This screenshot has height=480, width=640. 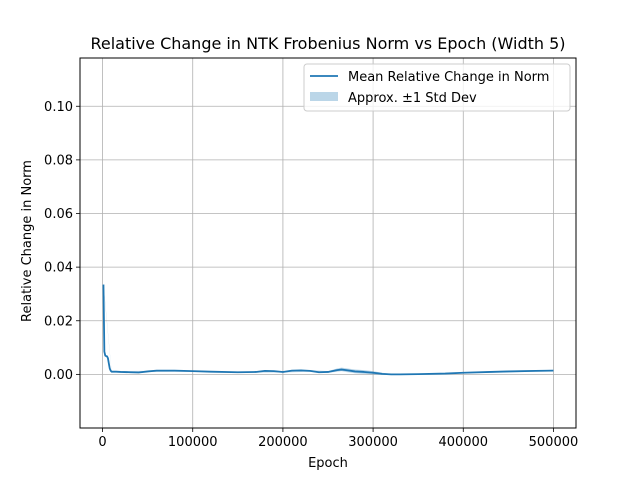 What do you see at coordinates (193, 442) in the screenshot?
I see `x-tick-label: 100000` at bounding box center [193, 442].